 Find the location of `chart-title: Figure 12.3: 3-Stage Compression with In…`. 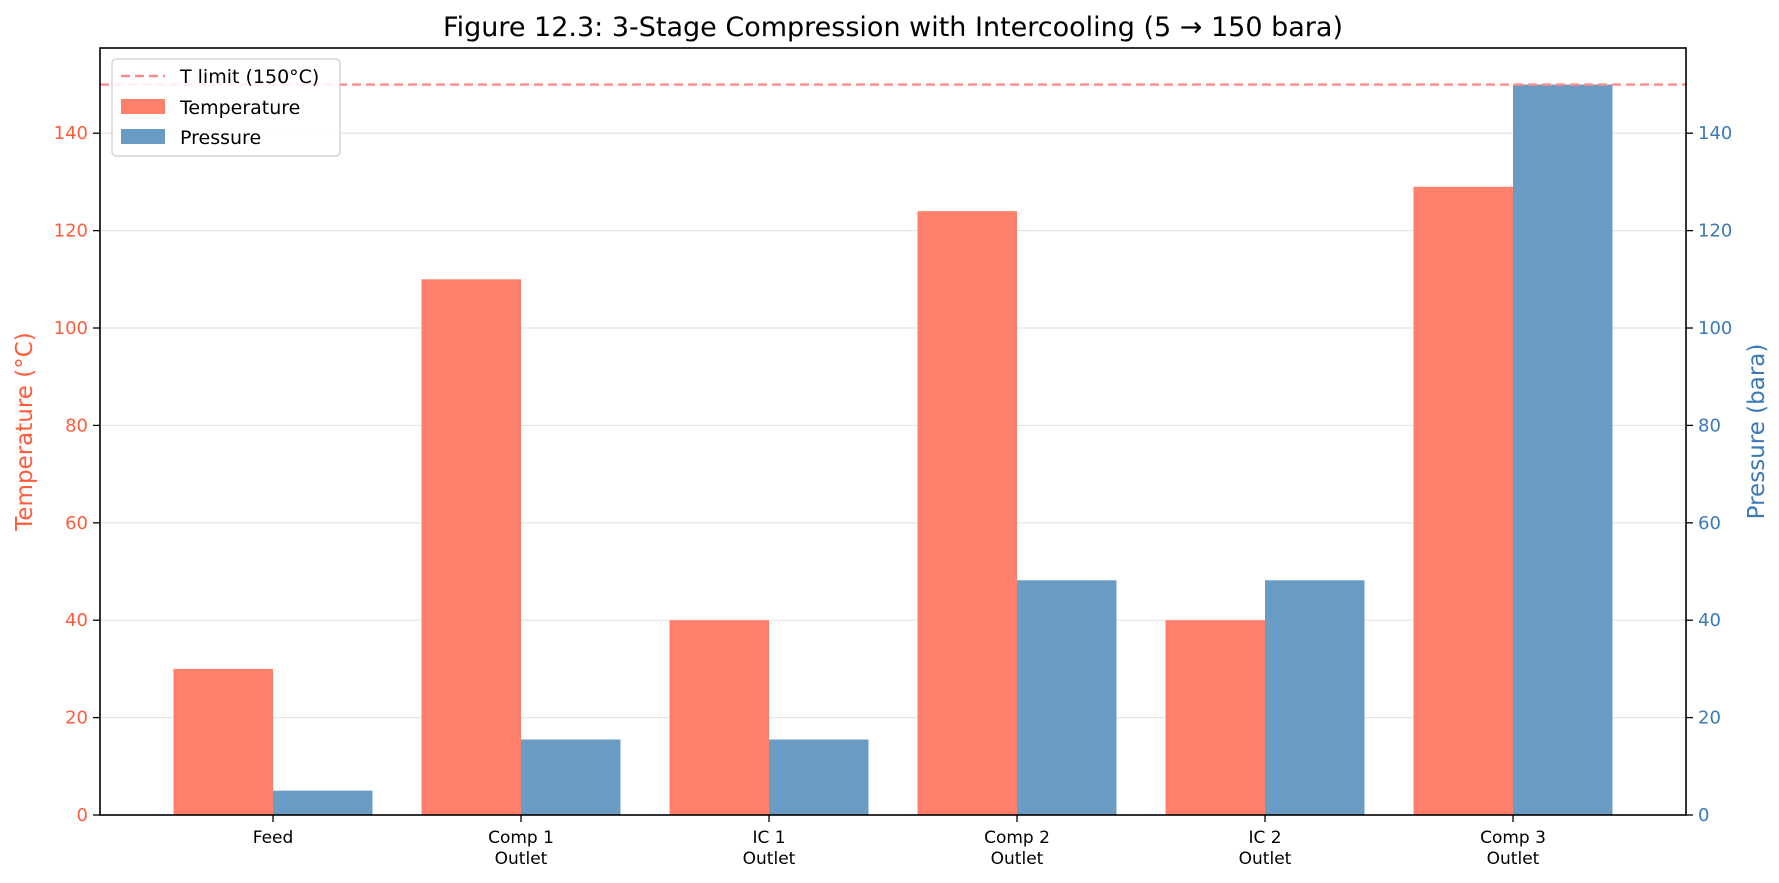

chart-title: Figure 12.3: 3-Stage Compression with In… is located at coordinates (893, 27).